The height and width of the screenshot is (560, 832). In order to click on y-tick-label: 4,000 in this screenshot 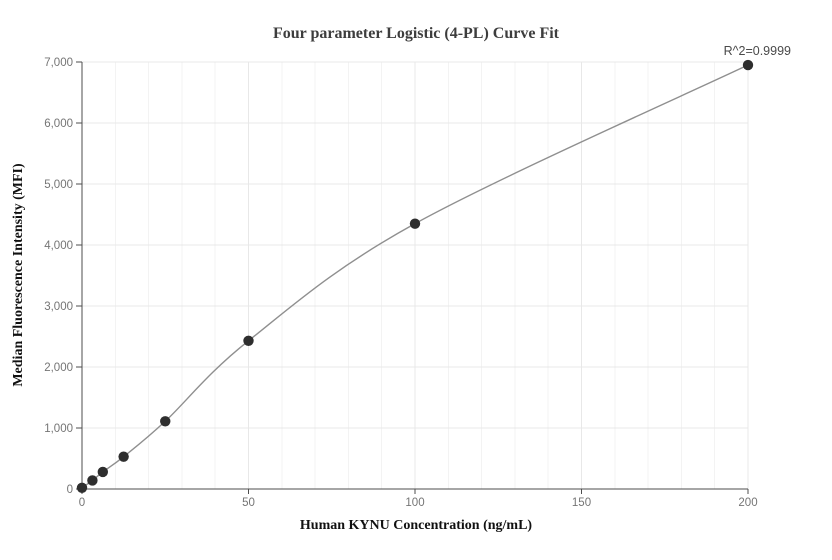, I will do `click(58, 246)`.